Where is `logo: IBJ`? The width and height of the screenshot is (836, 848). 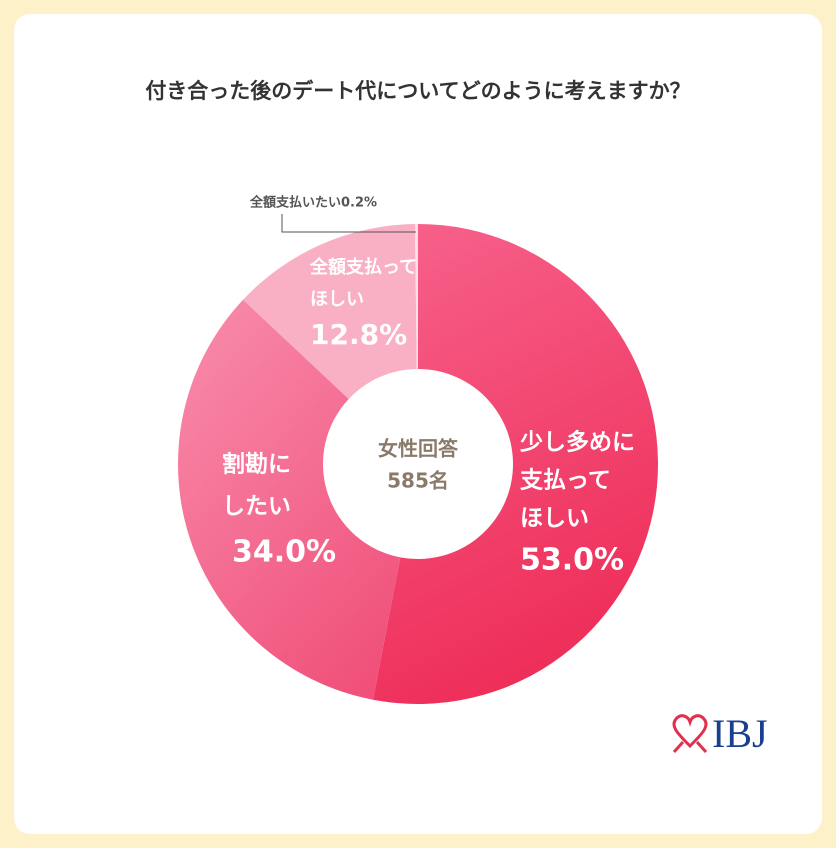 logo: IBJ is located at coordinates (720, 733).